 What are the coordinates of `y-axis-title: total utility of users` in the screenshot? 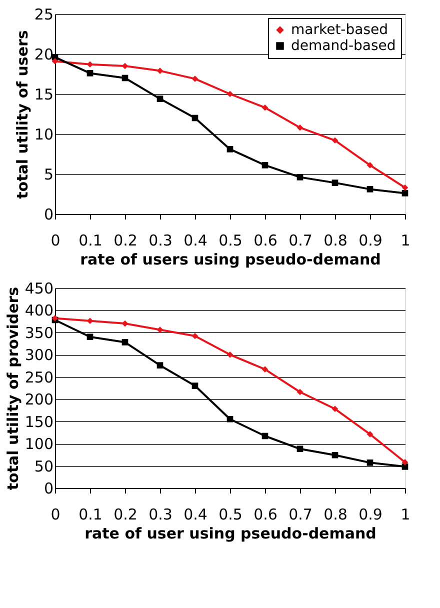 It's located at (22, 114).